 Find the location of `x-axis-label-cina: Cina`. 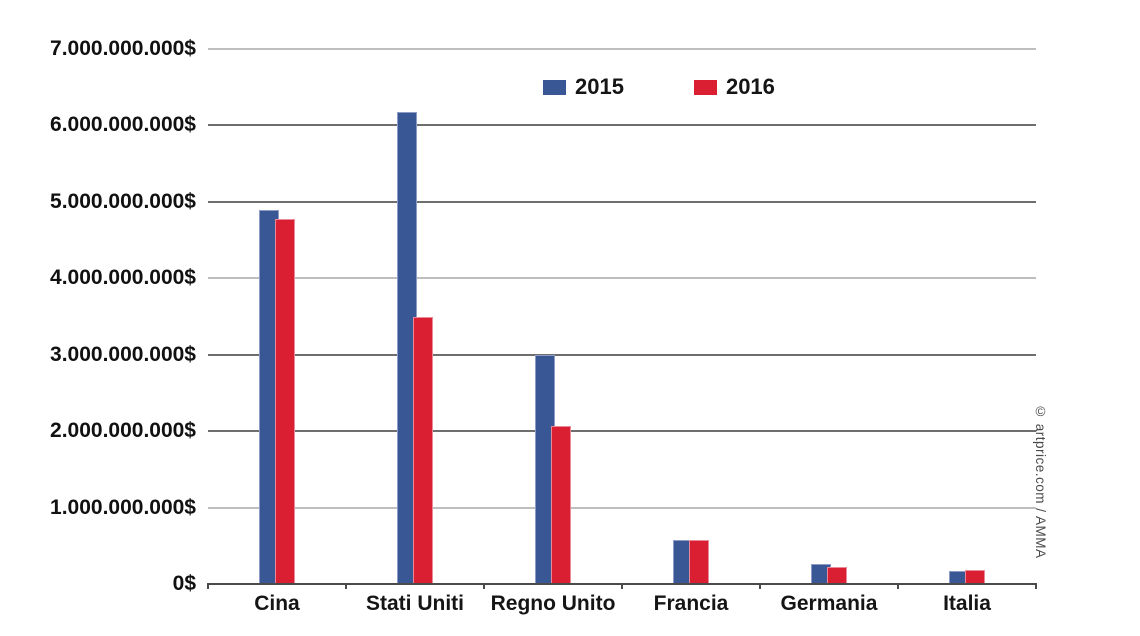

x-axis-label-cina: Cina is located at coordinates (277, 603).